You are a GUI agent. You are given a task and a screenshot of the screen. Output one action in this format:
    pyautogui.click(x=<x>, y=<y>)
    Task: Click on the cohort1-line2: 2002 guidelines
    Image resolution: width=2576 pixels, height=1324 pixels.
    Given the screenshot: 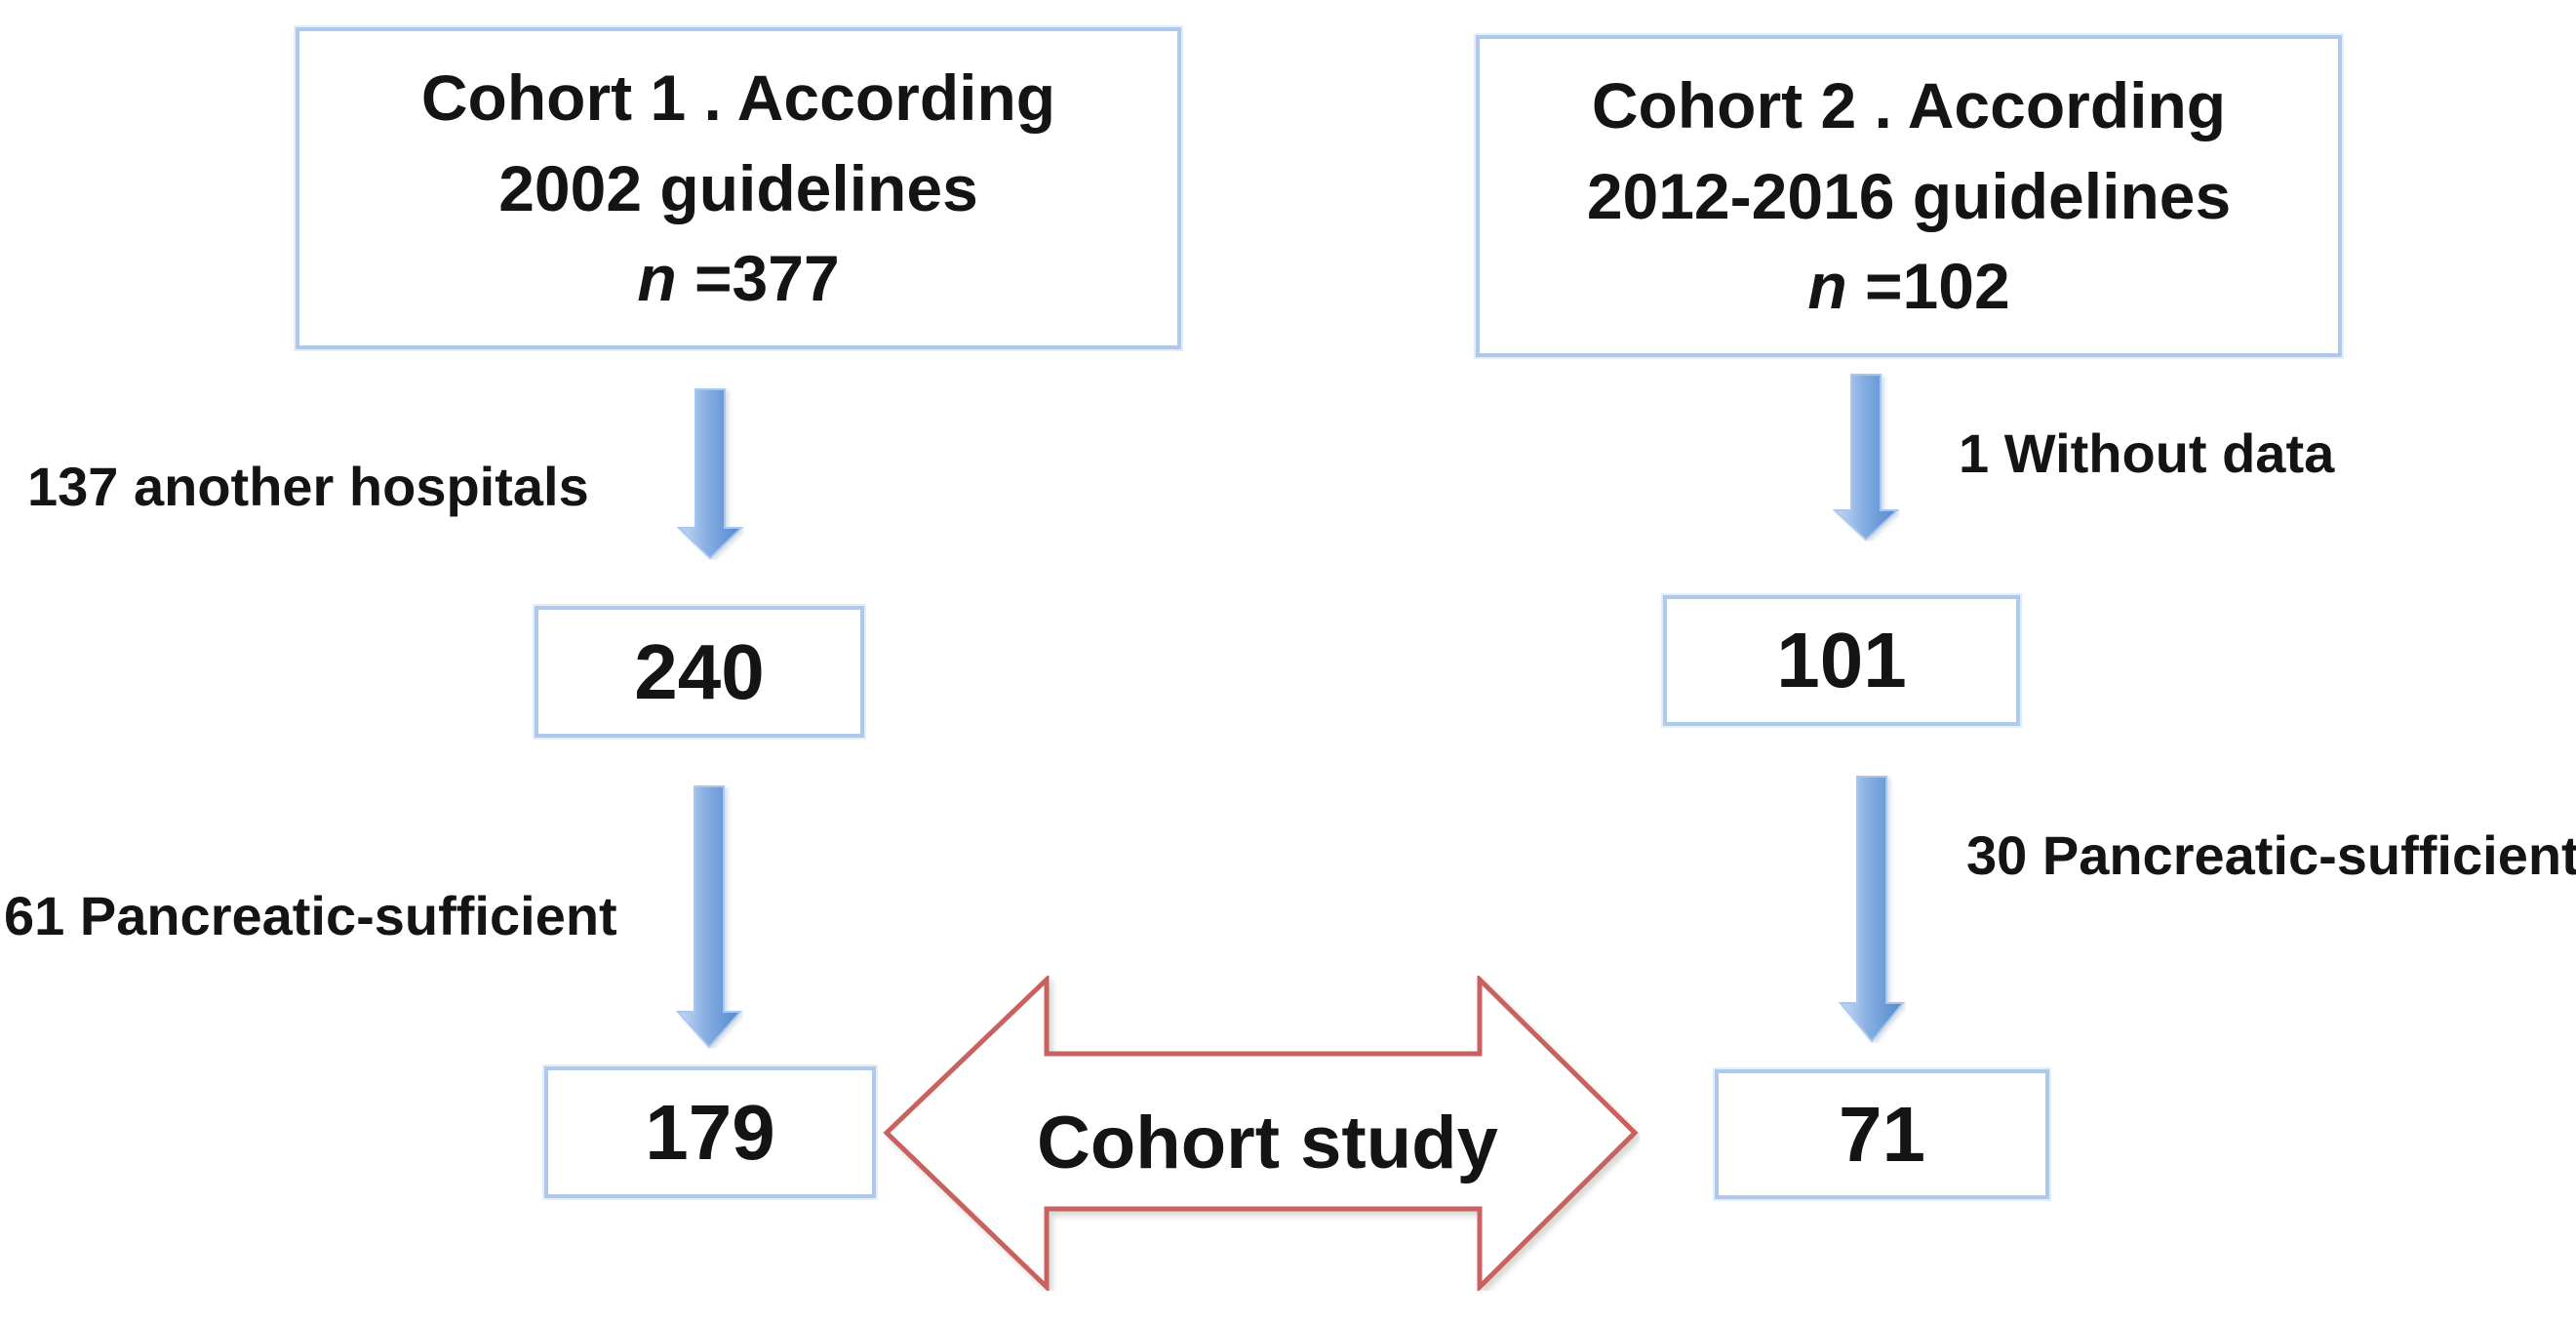 What is the action you would take?
    pyautogui.click(x=738, y=187)
    